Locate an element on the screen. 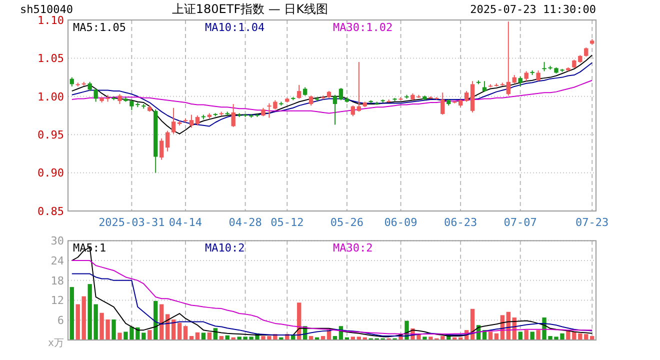 The width and height of the screenshot is (660, 360). x-tick-label: 06-23 is located at coordinates (461, 222).